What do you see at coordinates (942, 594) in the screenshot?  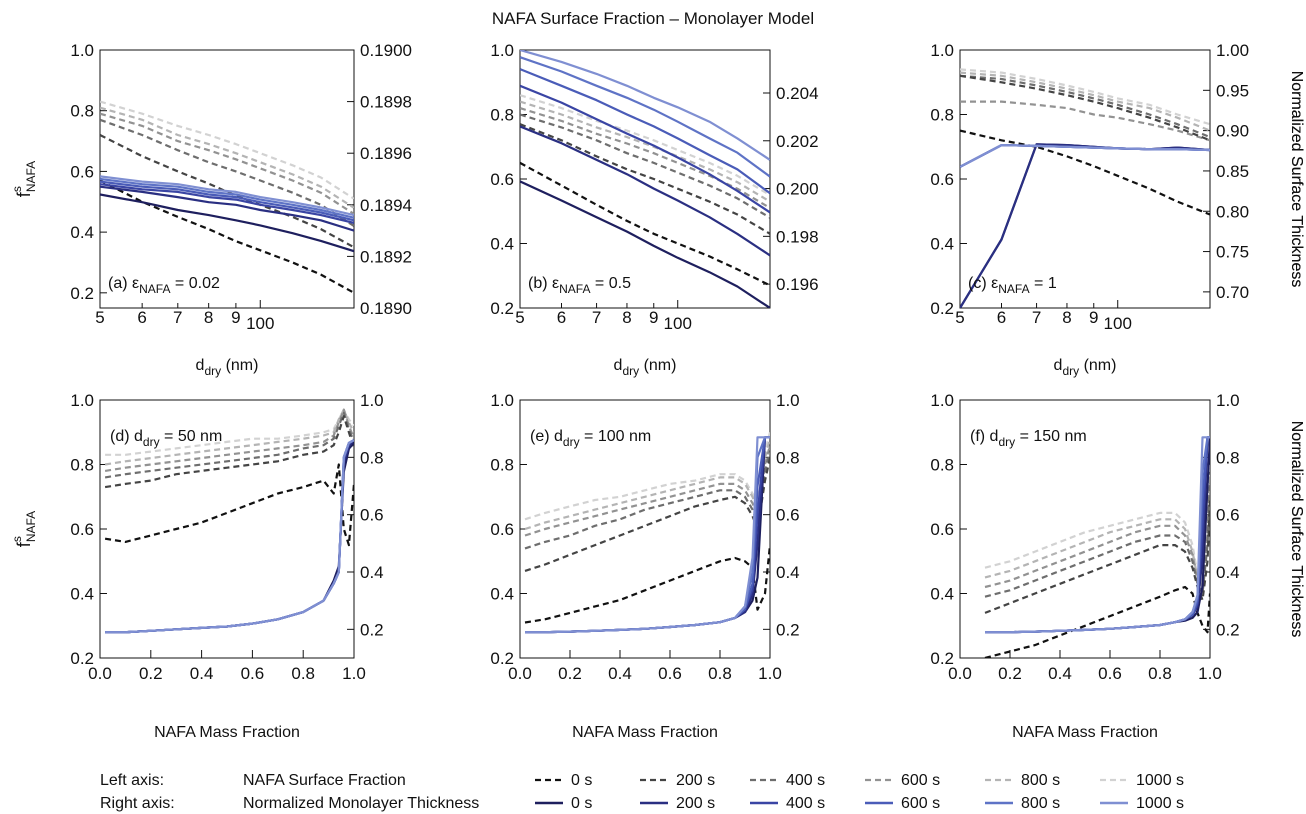 I see `y-tick-label-f: 0.4` at bounding box center [942, 594].